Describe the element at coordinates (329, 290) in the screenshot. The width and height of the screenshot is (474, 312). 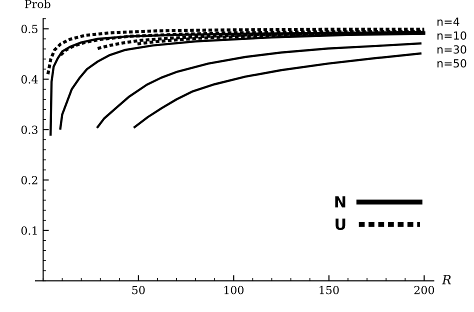
I see `x-tick-label: 150` at that location.